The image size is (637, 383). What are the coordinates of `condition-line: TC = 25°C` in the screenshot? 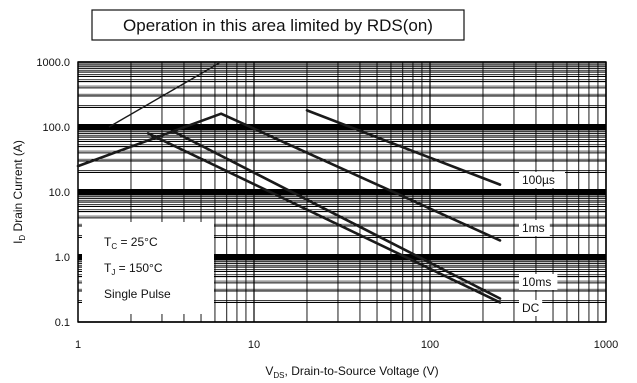 It's located at (131, 243).